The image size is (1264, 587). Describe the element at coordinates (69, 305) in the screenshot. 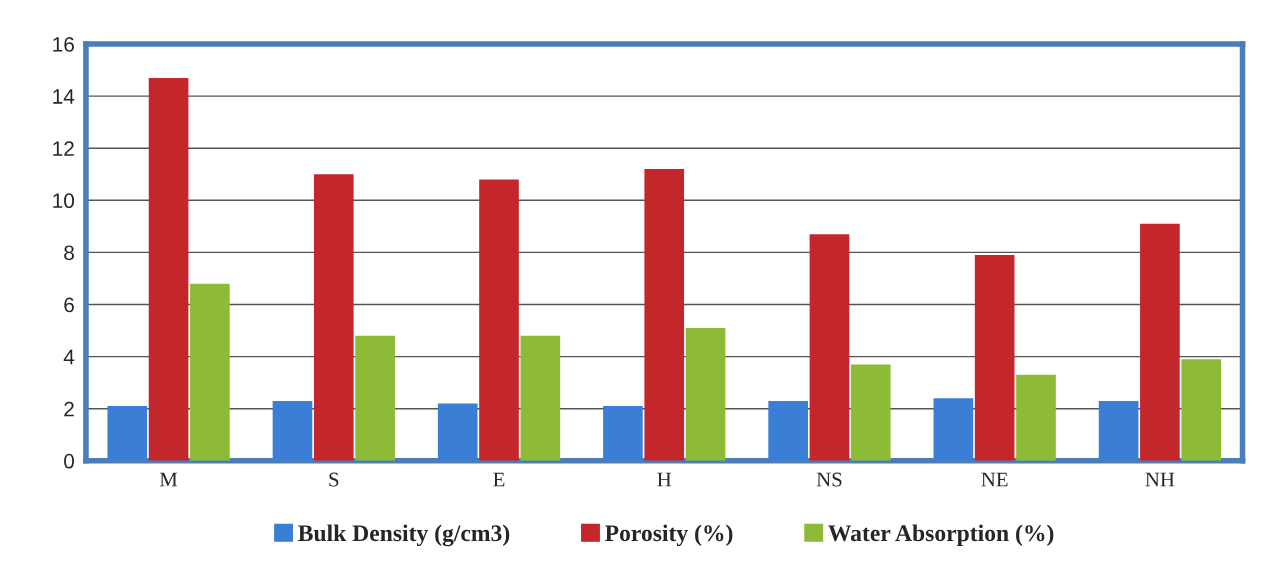

I see `y-tick-label: 6` at that location.